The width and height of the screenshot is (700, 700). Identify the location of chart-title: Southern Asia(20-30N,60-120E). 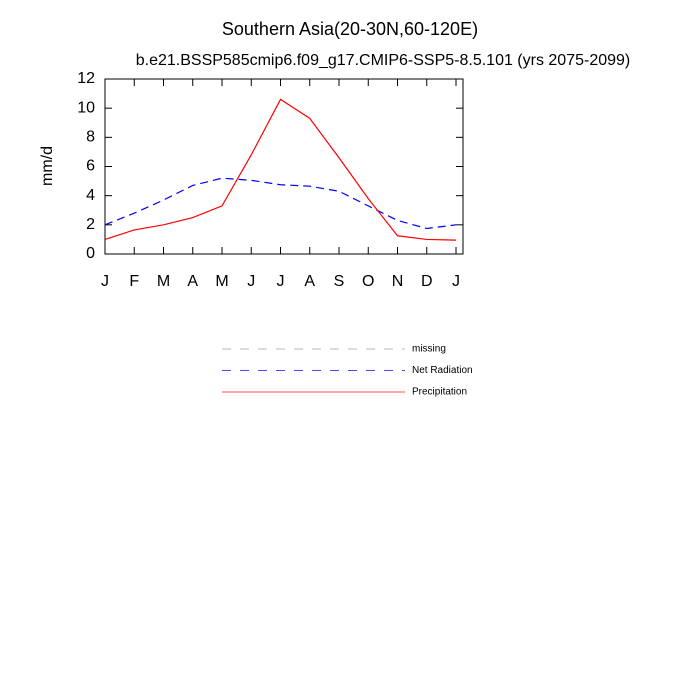
(350, 29).